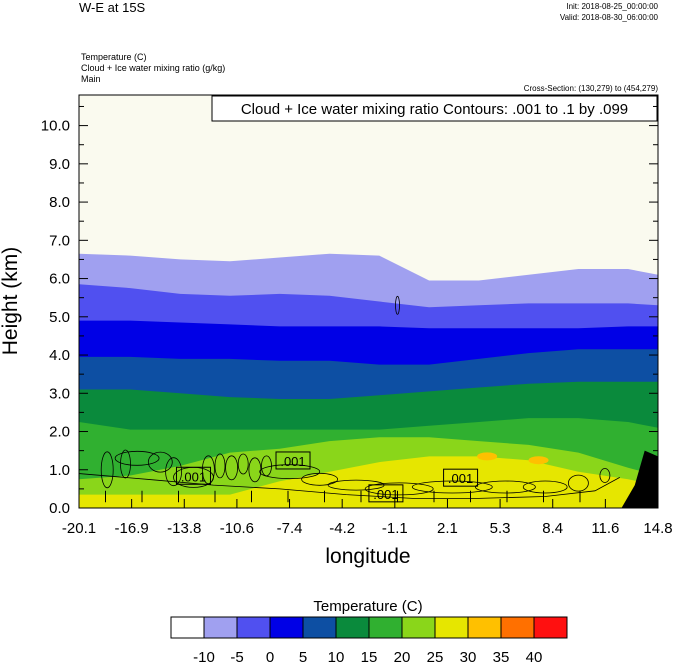 The height and width of the screenshot is (667, 674). What do you see at coordinates (59, 202) in the screenshot?
I see `y-tick-label: 8.0` at bounding box center [59, 202].